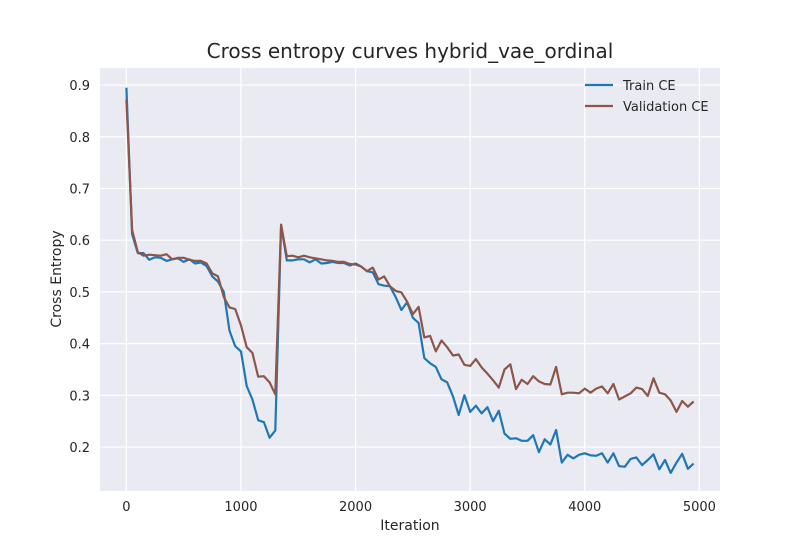  What do you see at coordinates (409, 526) in the screenshot?
I see `x-axis-label: Iteration` at bounding box center [409, 526].